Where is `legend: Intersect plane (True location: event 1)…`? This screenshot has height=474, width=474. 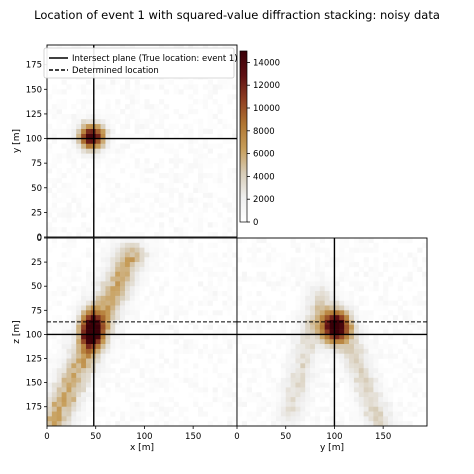
legend: Intersect plane (True location: event 1)… is located at coordinates (140, 63).